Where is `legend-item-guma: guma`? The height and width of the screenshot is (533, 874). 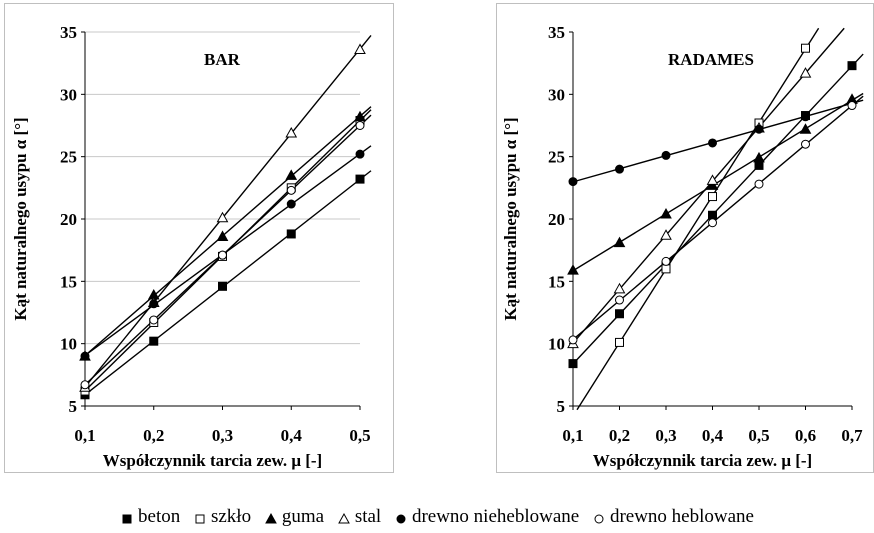 legend-item-guma: guma is located at coordinates (294, 517).